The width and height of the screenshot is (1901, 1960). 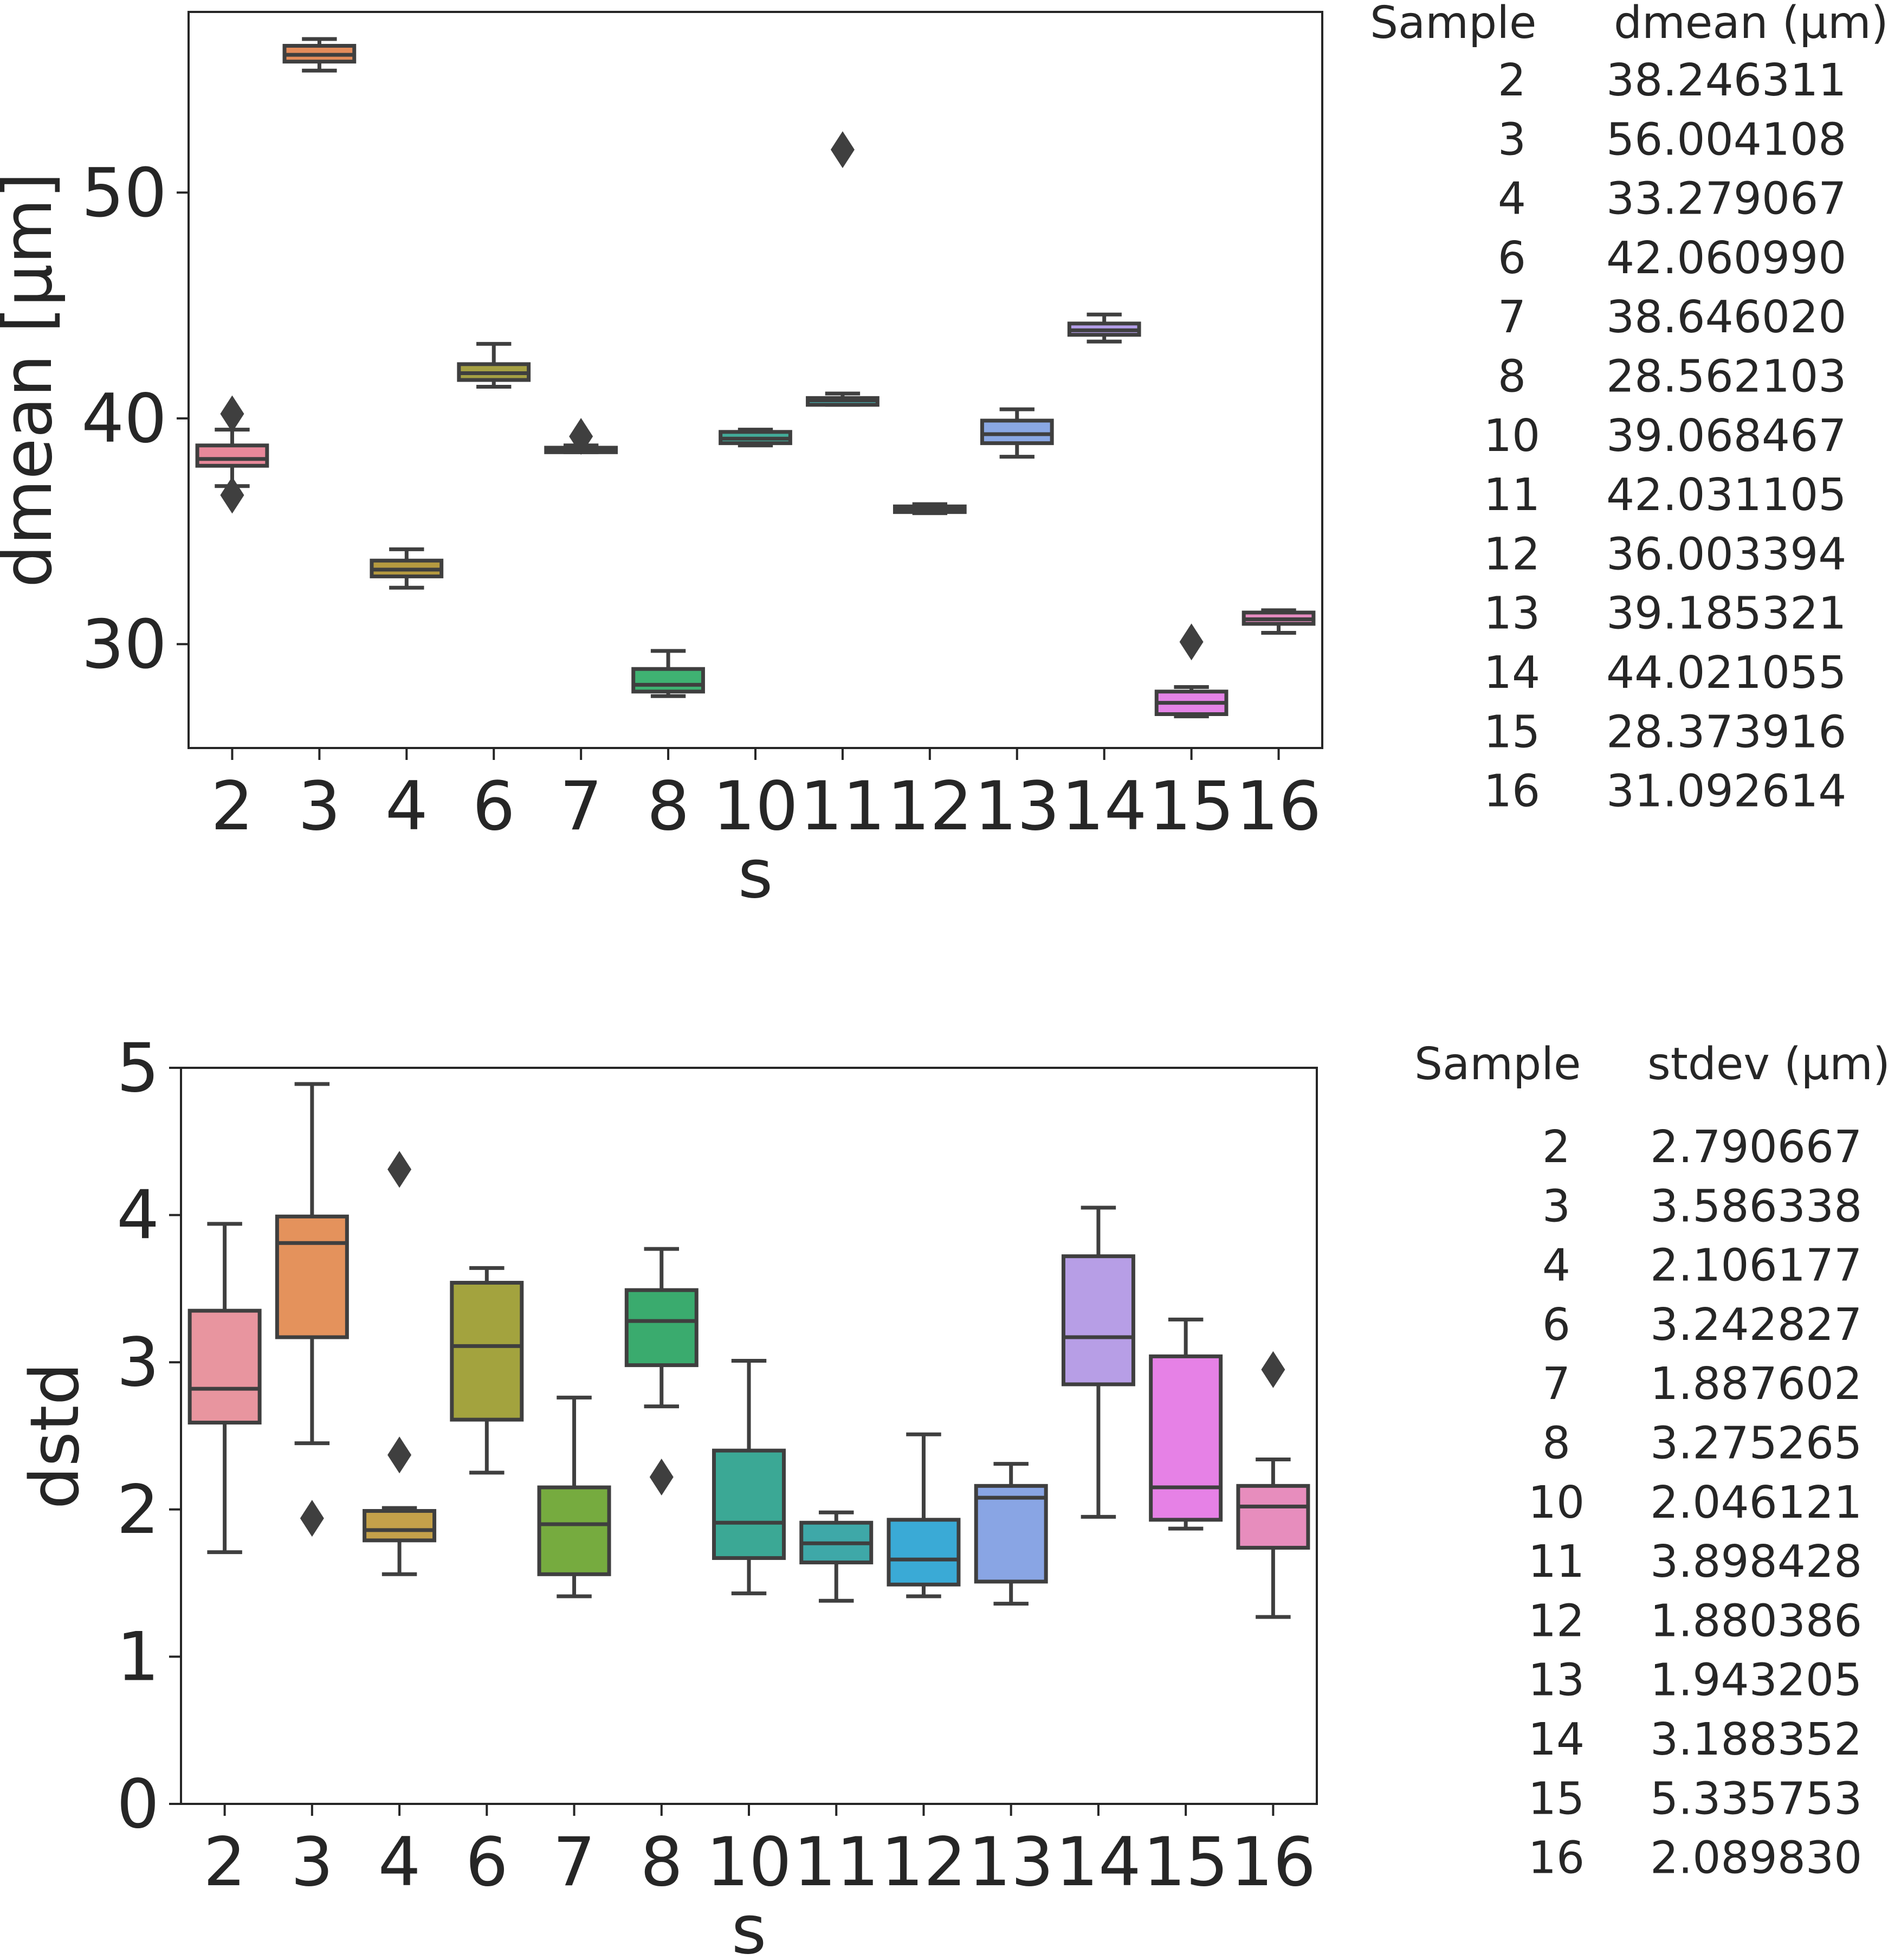 I want to click on y-tick-label: 2, so click(x=138, y=1510).